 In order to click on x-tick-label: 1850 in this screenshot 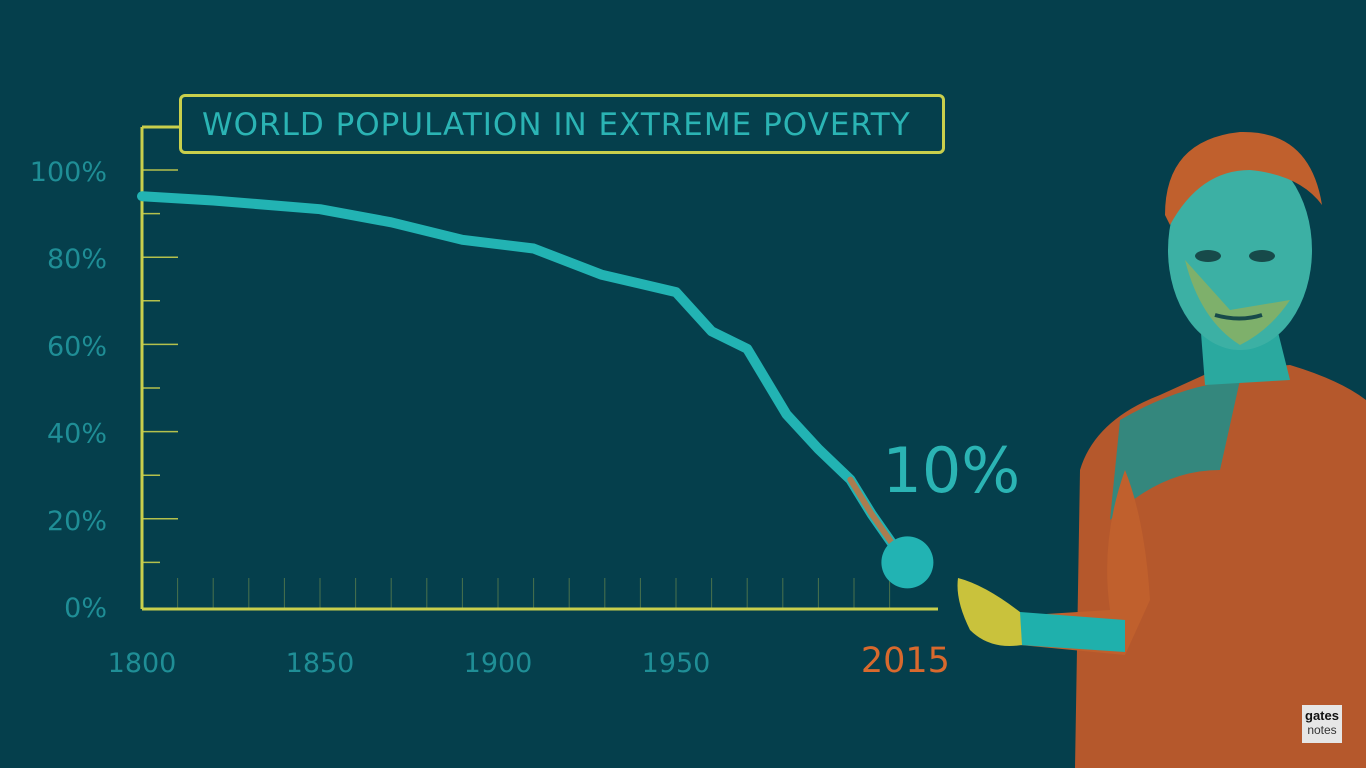, I will do `click(320, 663)`.